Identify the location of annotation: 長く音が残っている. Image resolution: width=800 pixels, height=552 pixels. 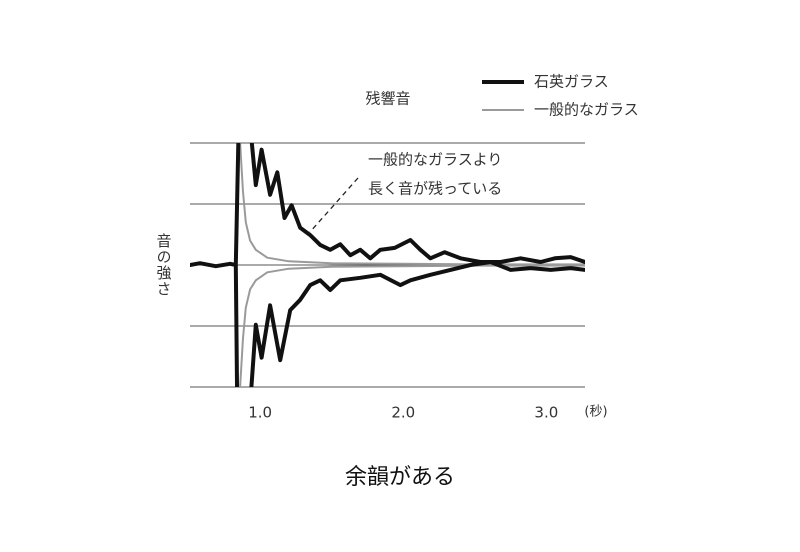
(435, 189).